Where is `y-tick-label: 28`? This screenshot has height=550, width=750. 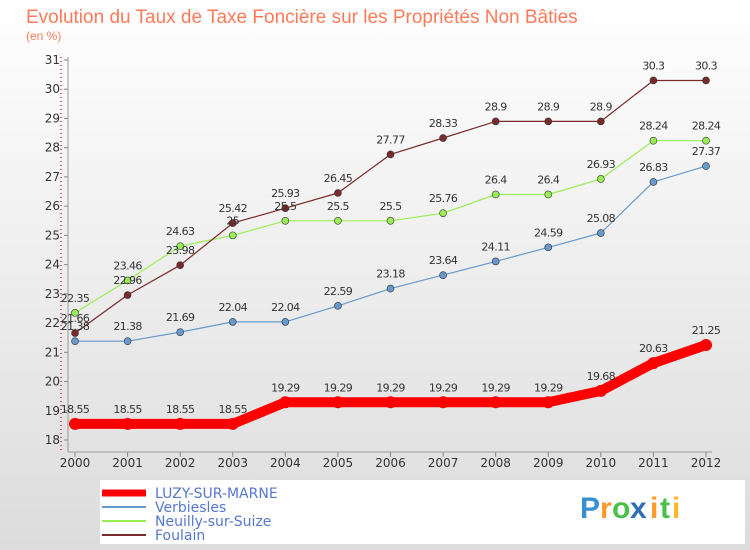 y-tick-label: 28 is located at coordinates (52, 148).